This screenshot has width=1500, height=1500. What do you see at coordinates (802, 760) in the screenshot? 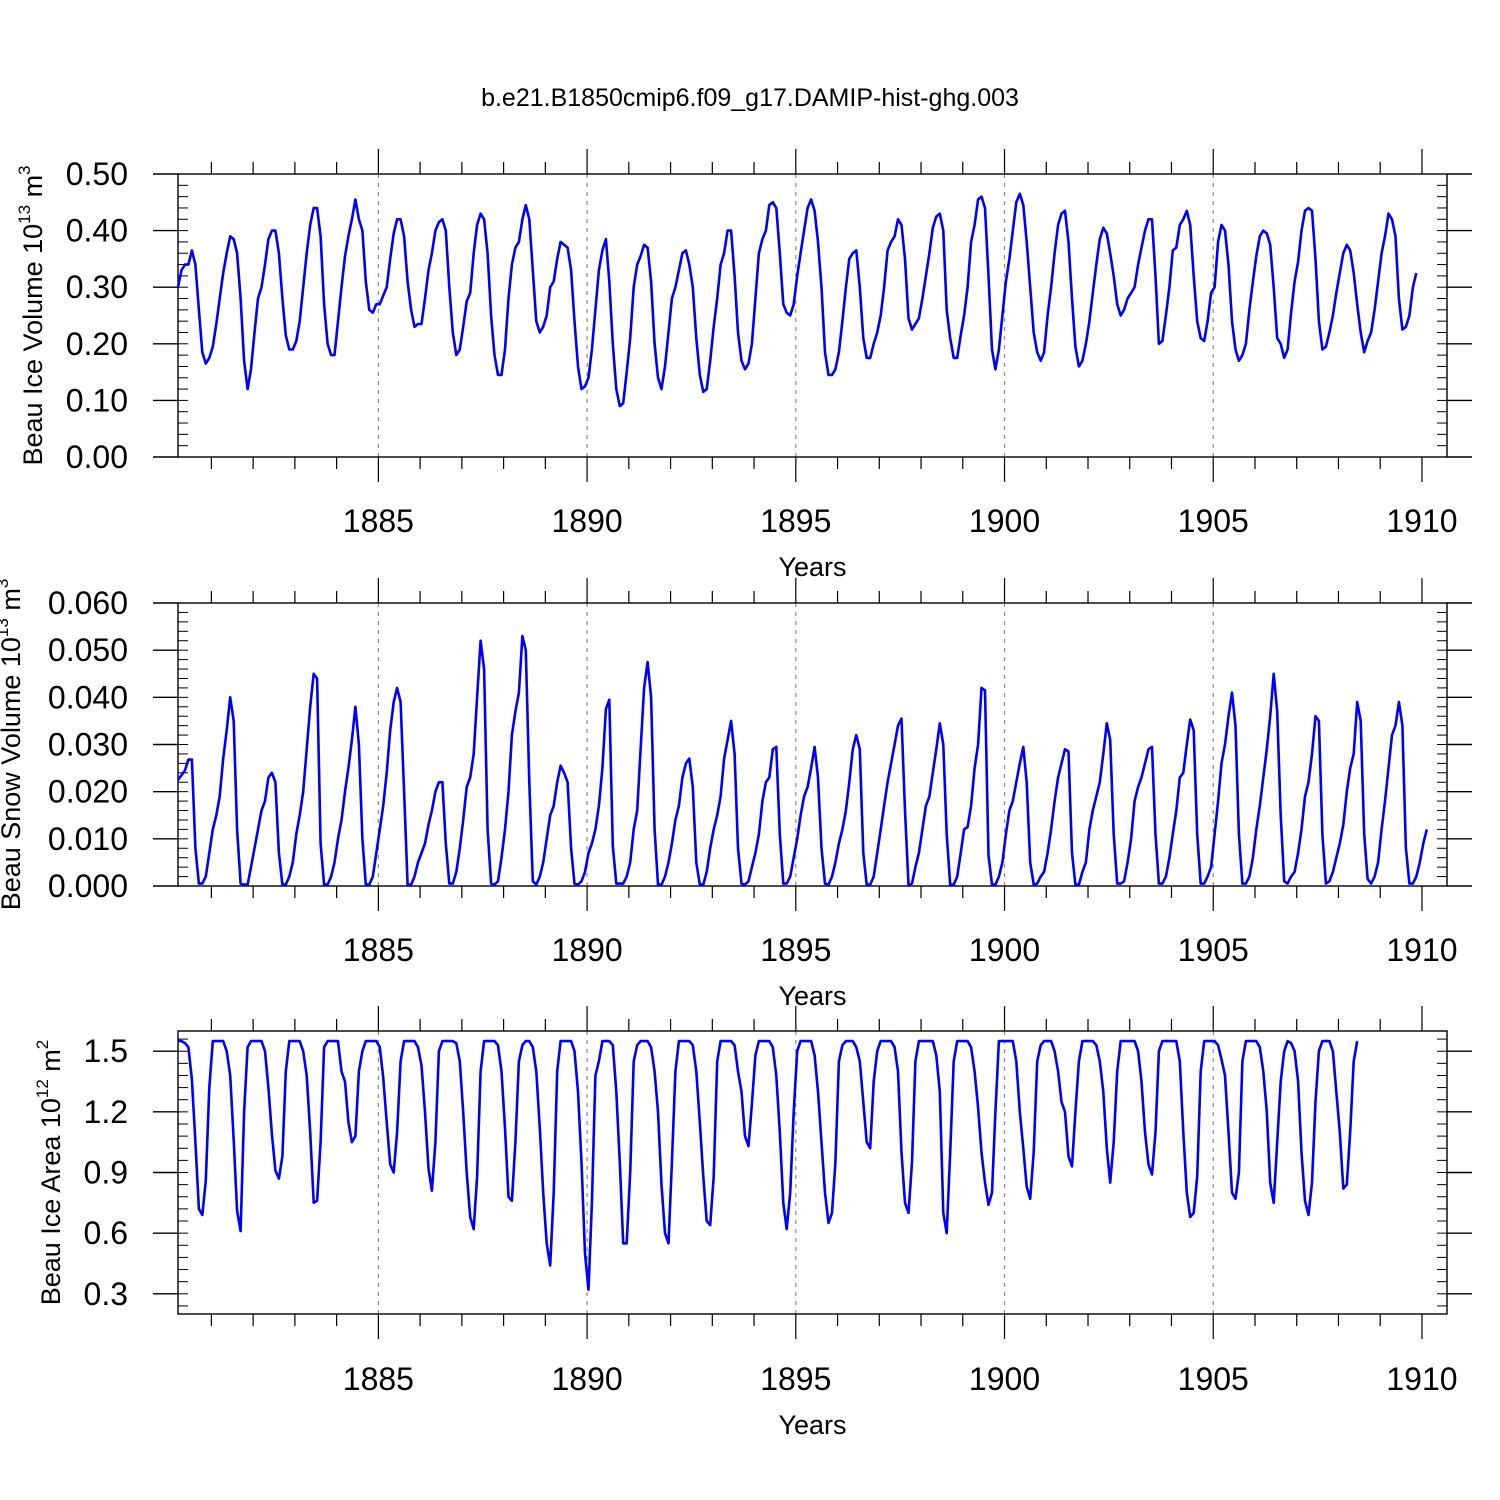
I see `series-line-snow-volume` at bounding box center [802, 760].